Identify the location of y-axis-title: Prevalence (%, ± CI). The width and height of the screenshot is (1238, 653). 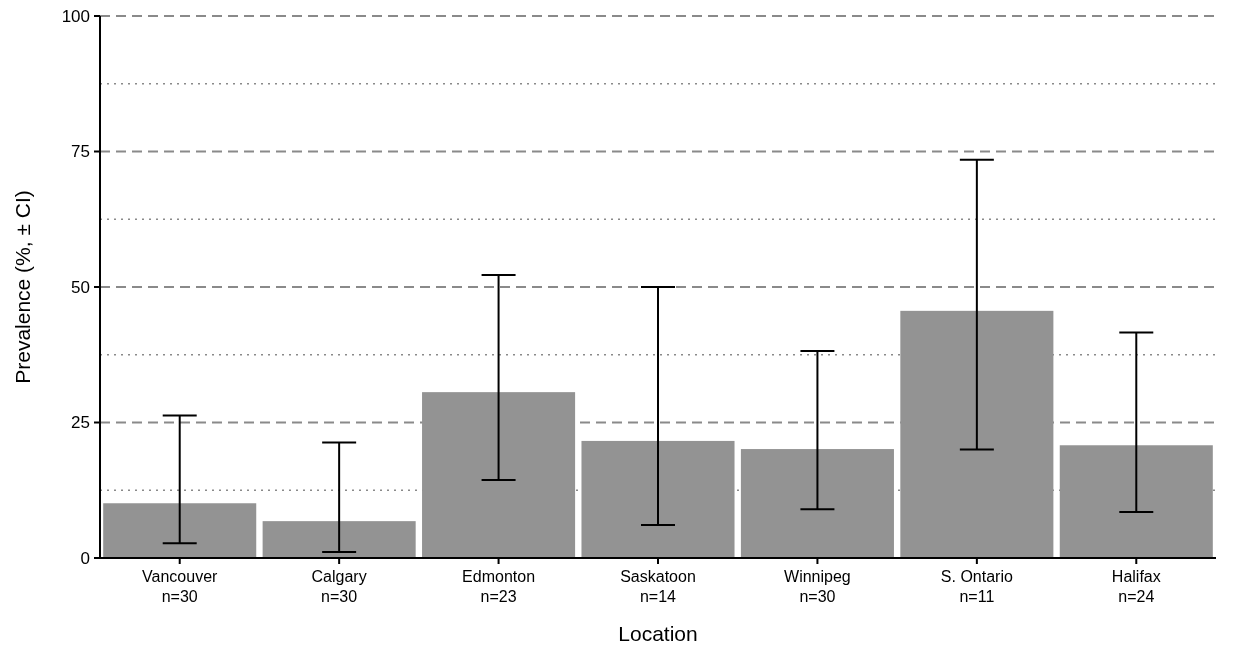
(22, 287).